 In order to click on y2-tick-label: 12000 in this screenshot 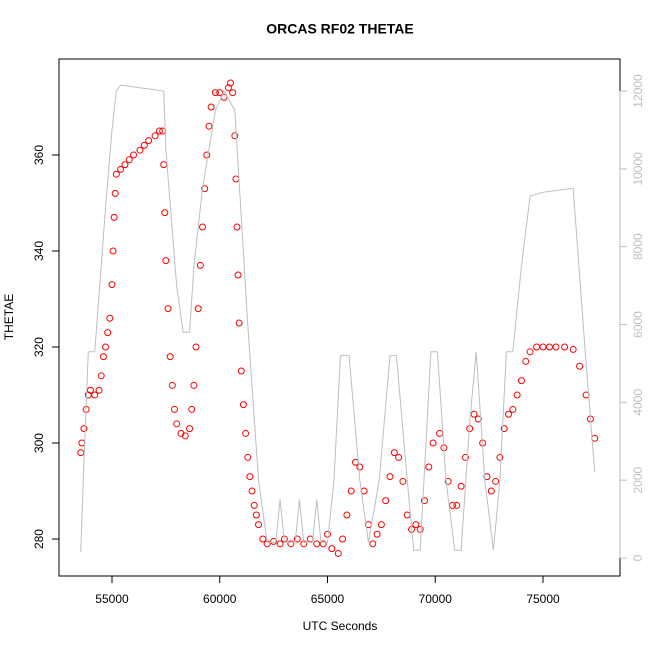, I will do `click(638, 91)`.